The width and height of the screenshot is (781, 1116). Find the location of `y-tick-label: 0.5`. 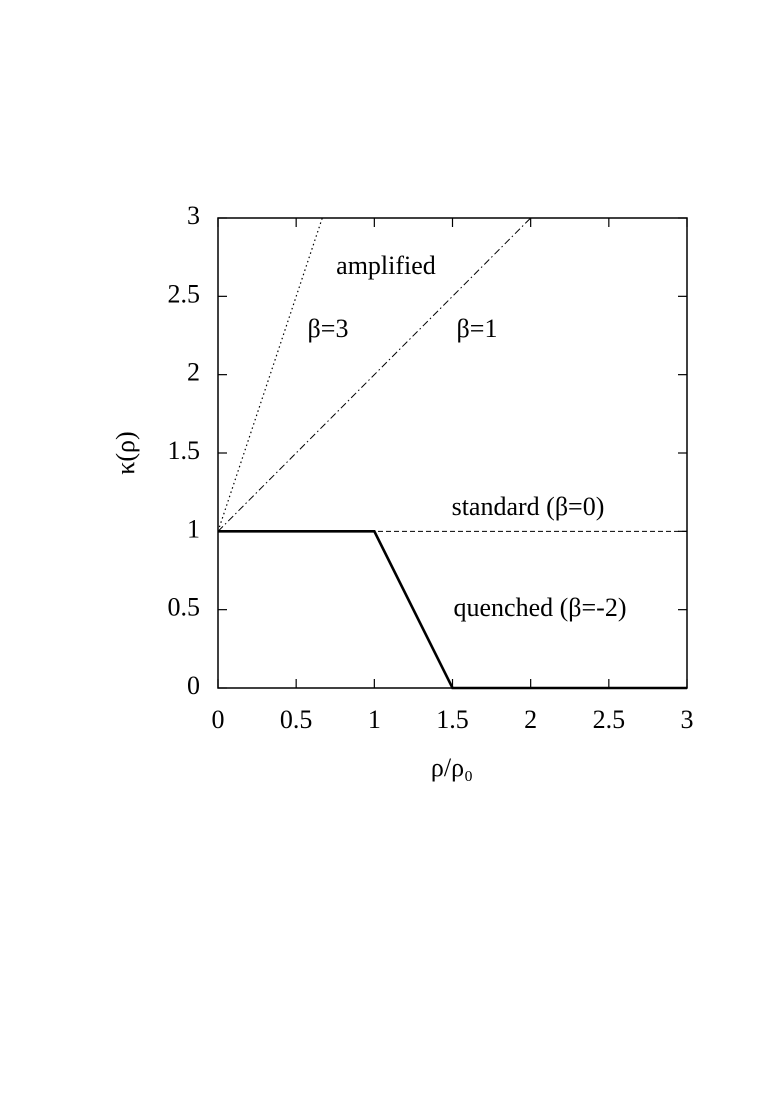

y-tick-label: 0.5 is located at coordinates (184, 607).